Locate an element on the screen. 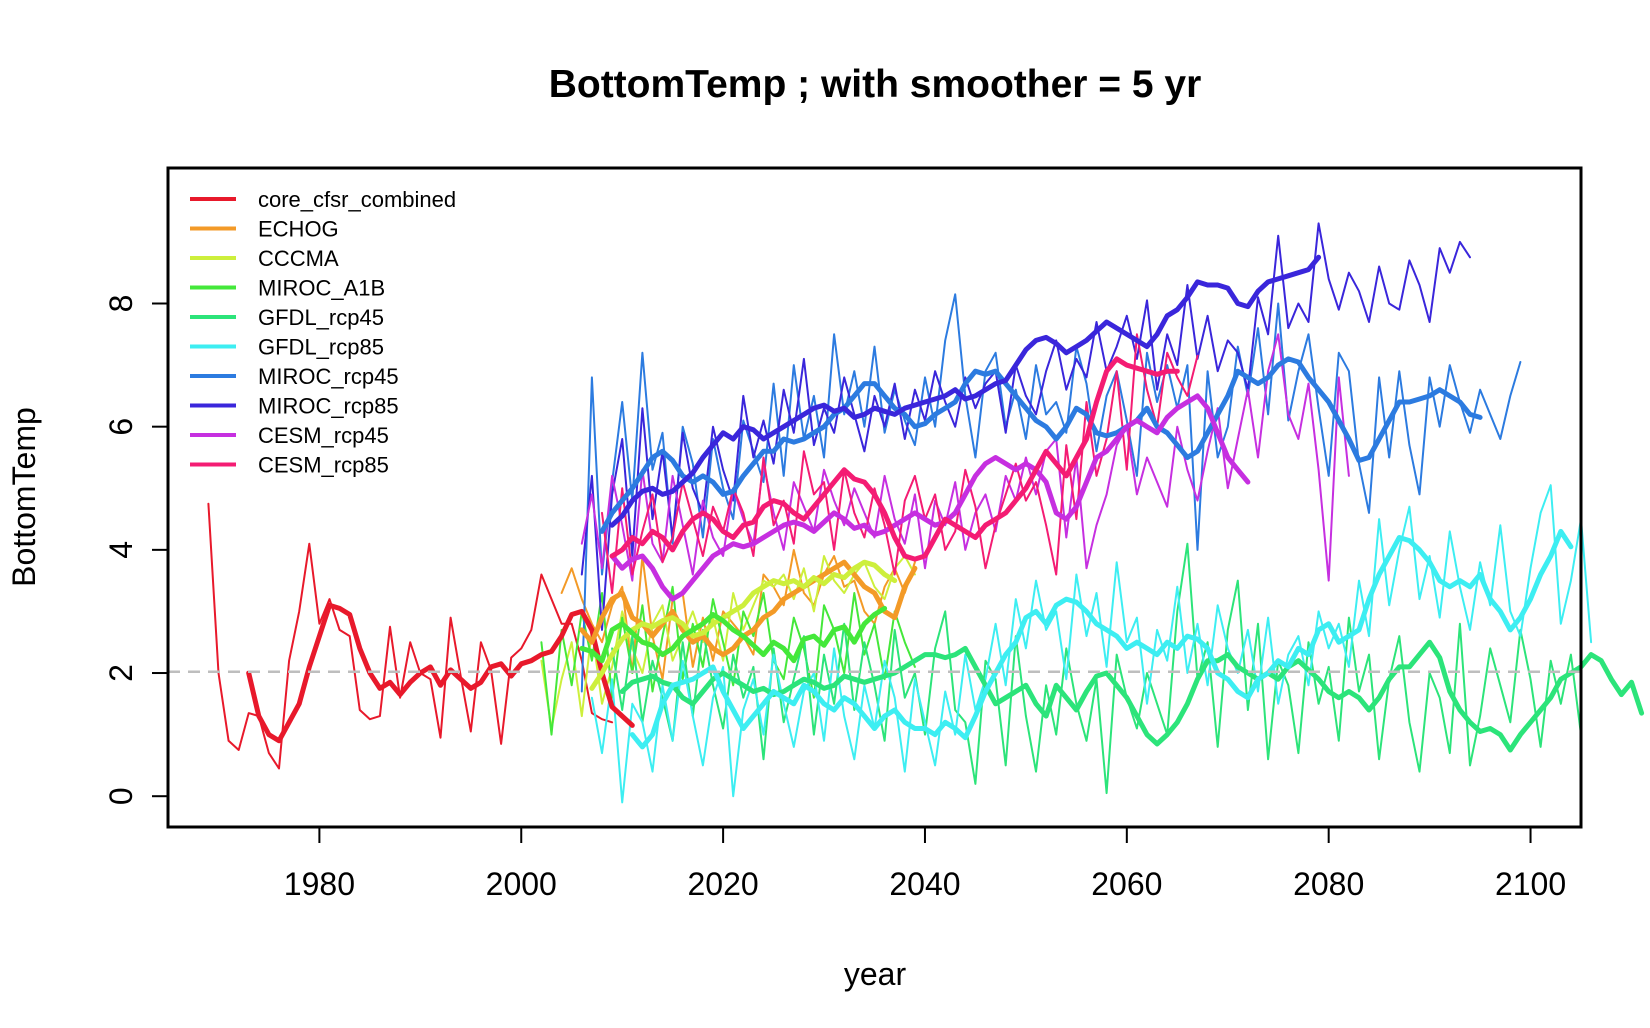  legend-label-8: CESM_rcp45 is located at coordinates (323, 435).